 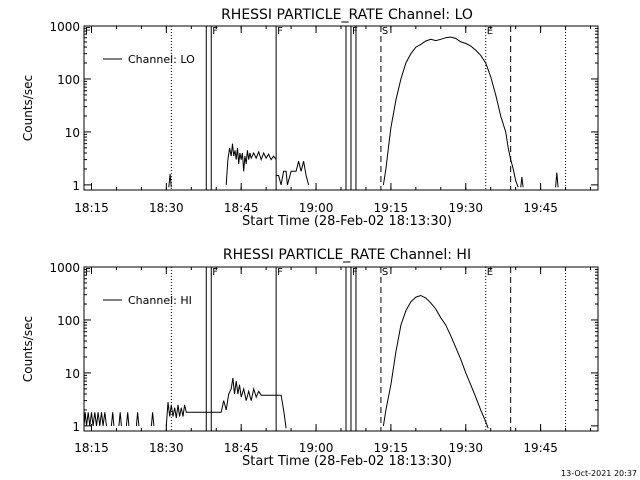 I want to click on chart-title: RHESSI PARTICLE_RATE Channel: HI, so click(x=347, y=255).